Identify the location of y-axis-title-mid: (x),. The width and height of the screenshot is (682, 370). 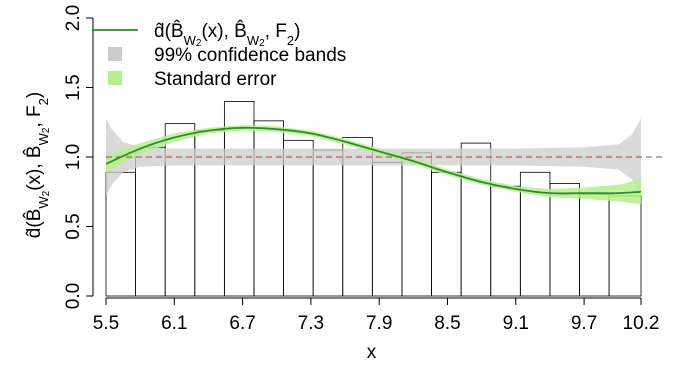
(34, 174).